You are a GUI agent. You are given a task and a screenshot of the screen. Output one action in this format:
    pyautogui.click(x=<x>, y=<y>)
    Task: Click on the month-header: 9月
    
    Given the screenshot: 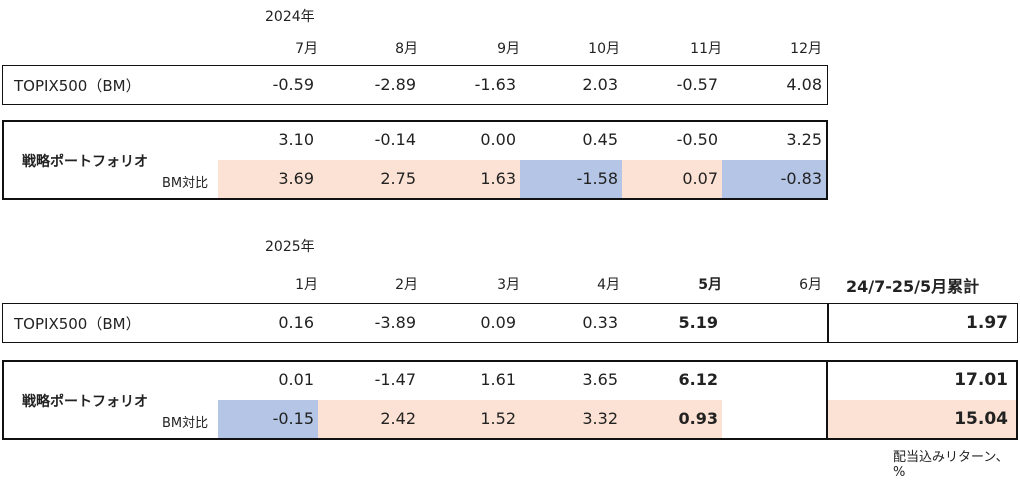 What is the action you would take?
    pyautogui.click(x=508, y=49)
    